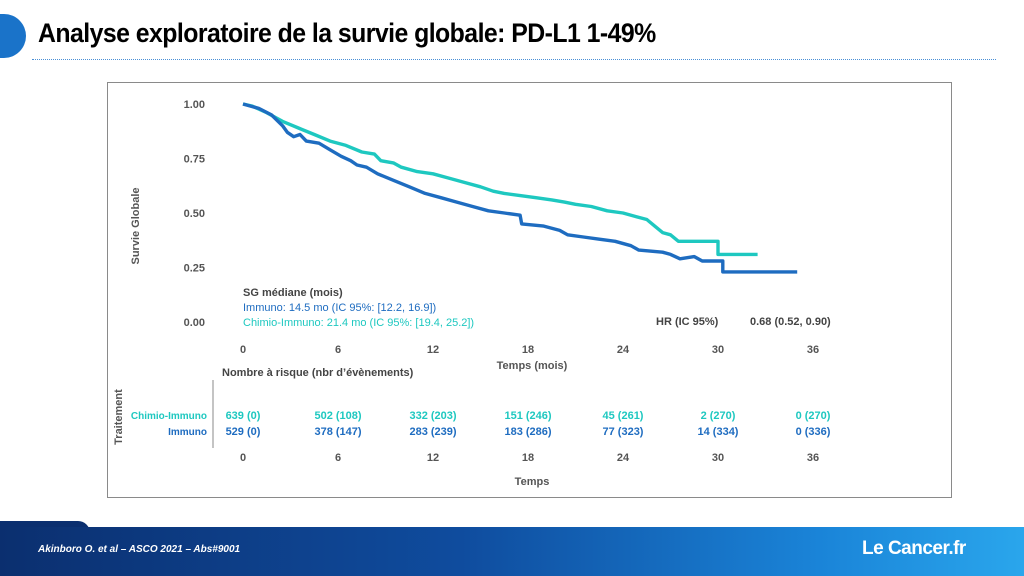 The image size is (1024, 576). Describe the element at coordinates (293, 293) in the screenshot. I see `median-heading: SG médiane (mois)` at that location.